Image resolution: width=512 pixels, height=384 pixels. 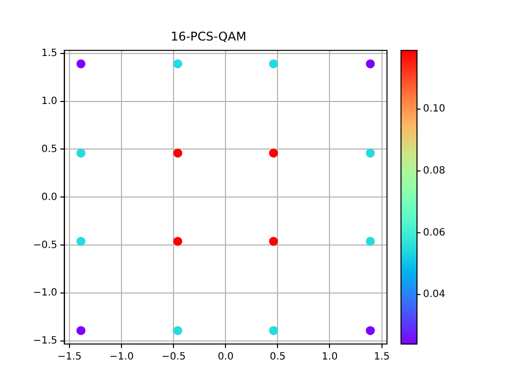 What do you see at coordinates (173, 357) in the screenshot?
I see `x-tick-label: −0.5` at bounding box center [173, 357].